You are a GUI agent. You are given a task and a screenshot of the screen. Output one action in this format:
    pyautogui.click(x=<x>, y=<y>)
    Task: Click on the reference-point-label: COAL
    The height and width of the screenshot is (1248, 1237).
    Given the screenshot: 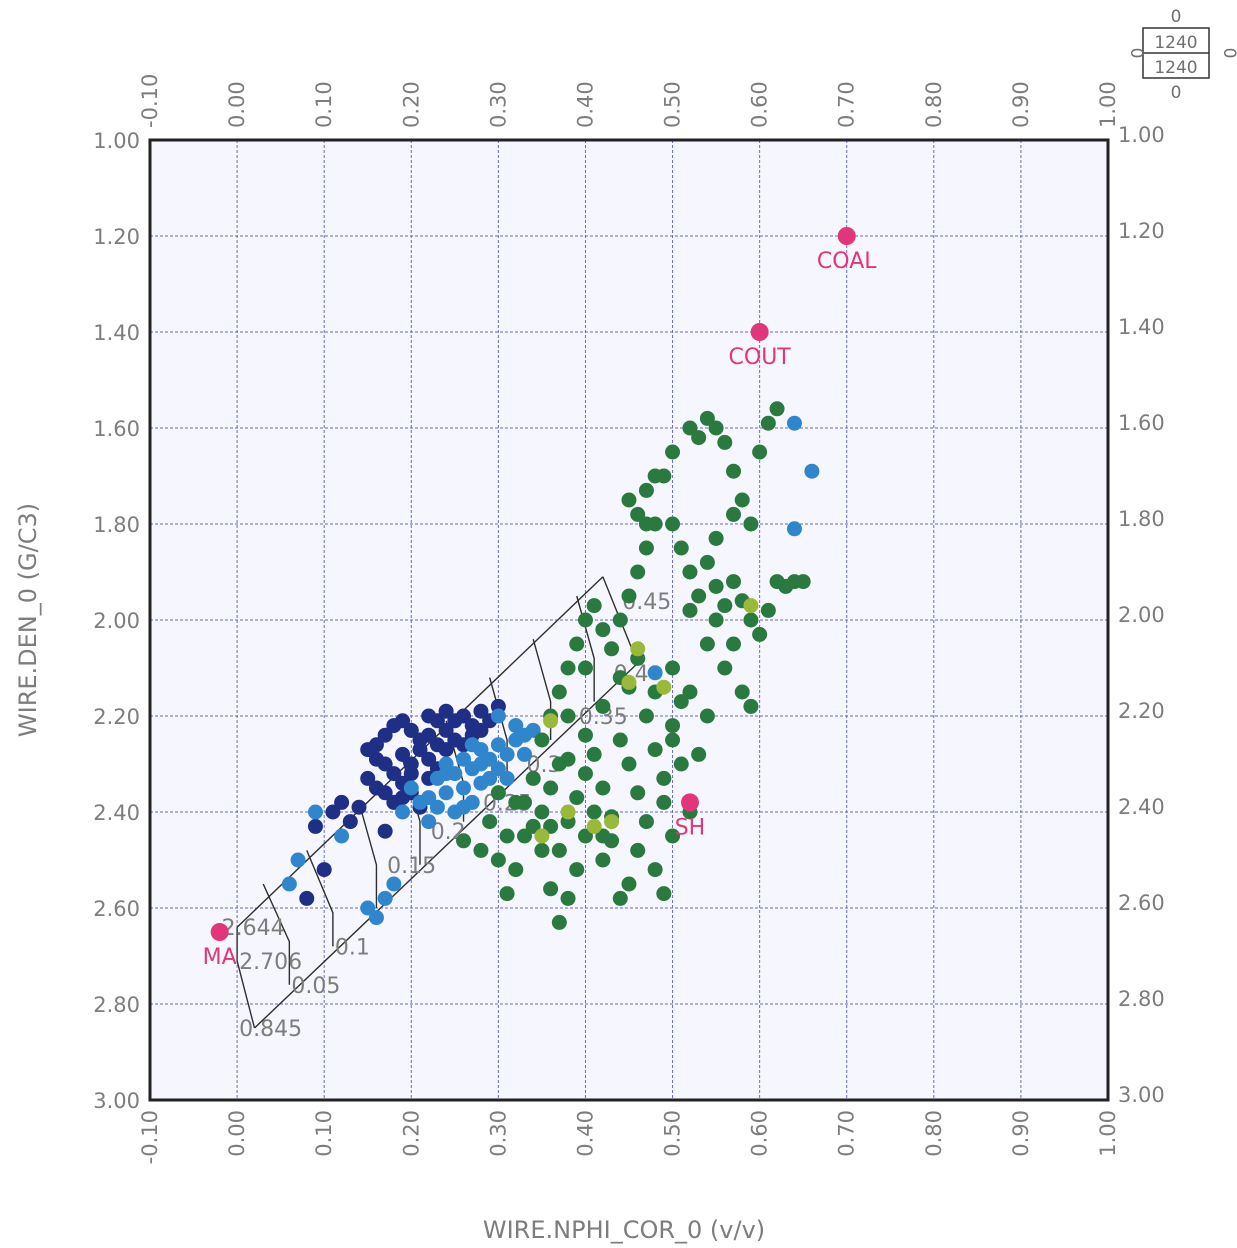 What is the action you would take?
    pyautogui.click(x=847, y=261)
    